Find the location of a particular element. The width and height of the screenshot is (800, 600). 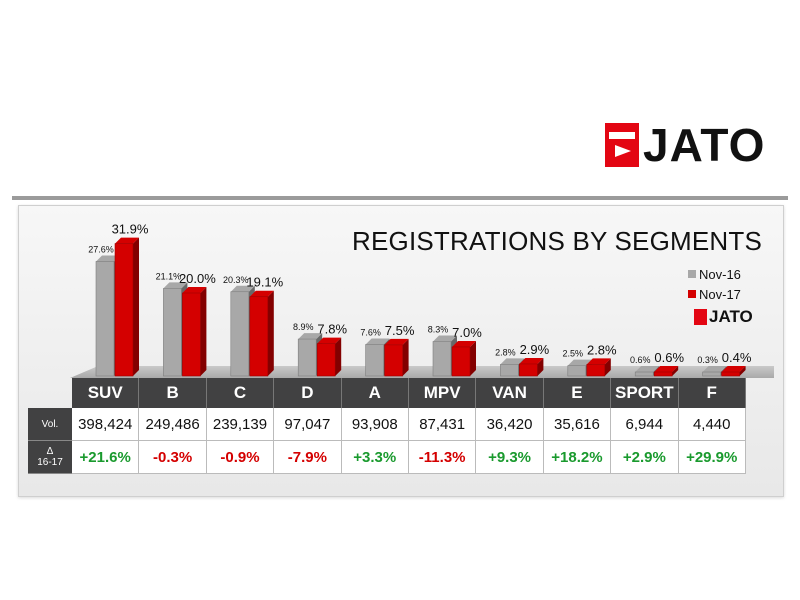

chart-legend: Nov-16 Nov-17 is located at coordinates (714, 284).